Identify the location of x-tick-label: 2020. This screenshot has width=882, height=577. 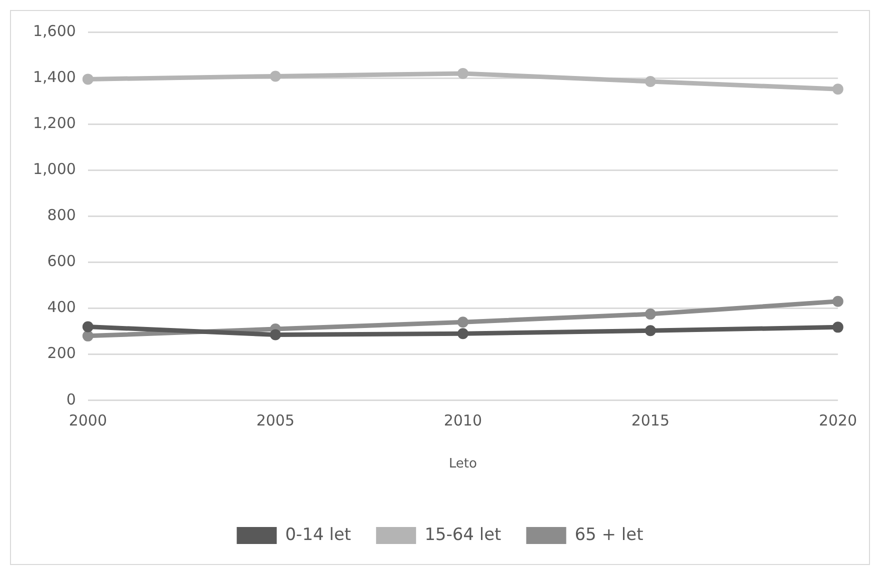
(838, 420).